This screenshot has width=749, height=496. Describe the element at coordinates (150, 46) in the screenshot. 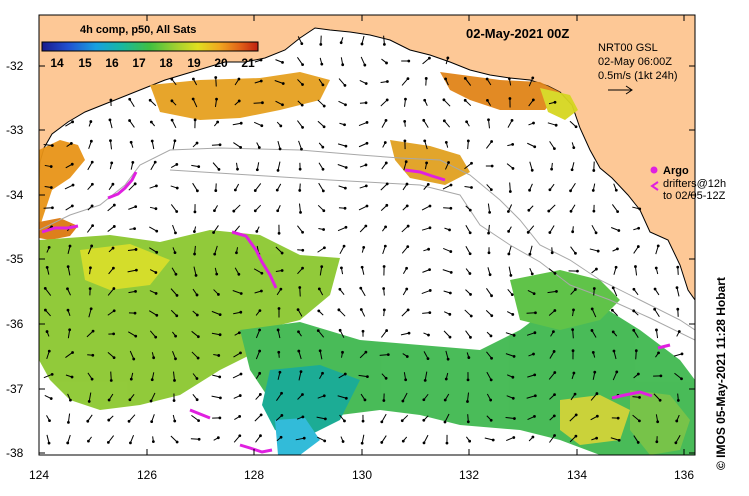

I see `legend-colorbar-rect` at that location.